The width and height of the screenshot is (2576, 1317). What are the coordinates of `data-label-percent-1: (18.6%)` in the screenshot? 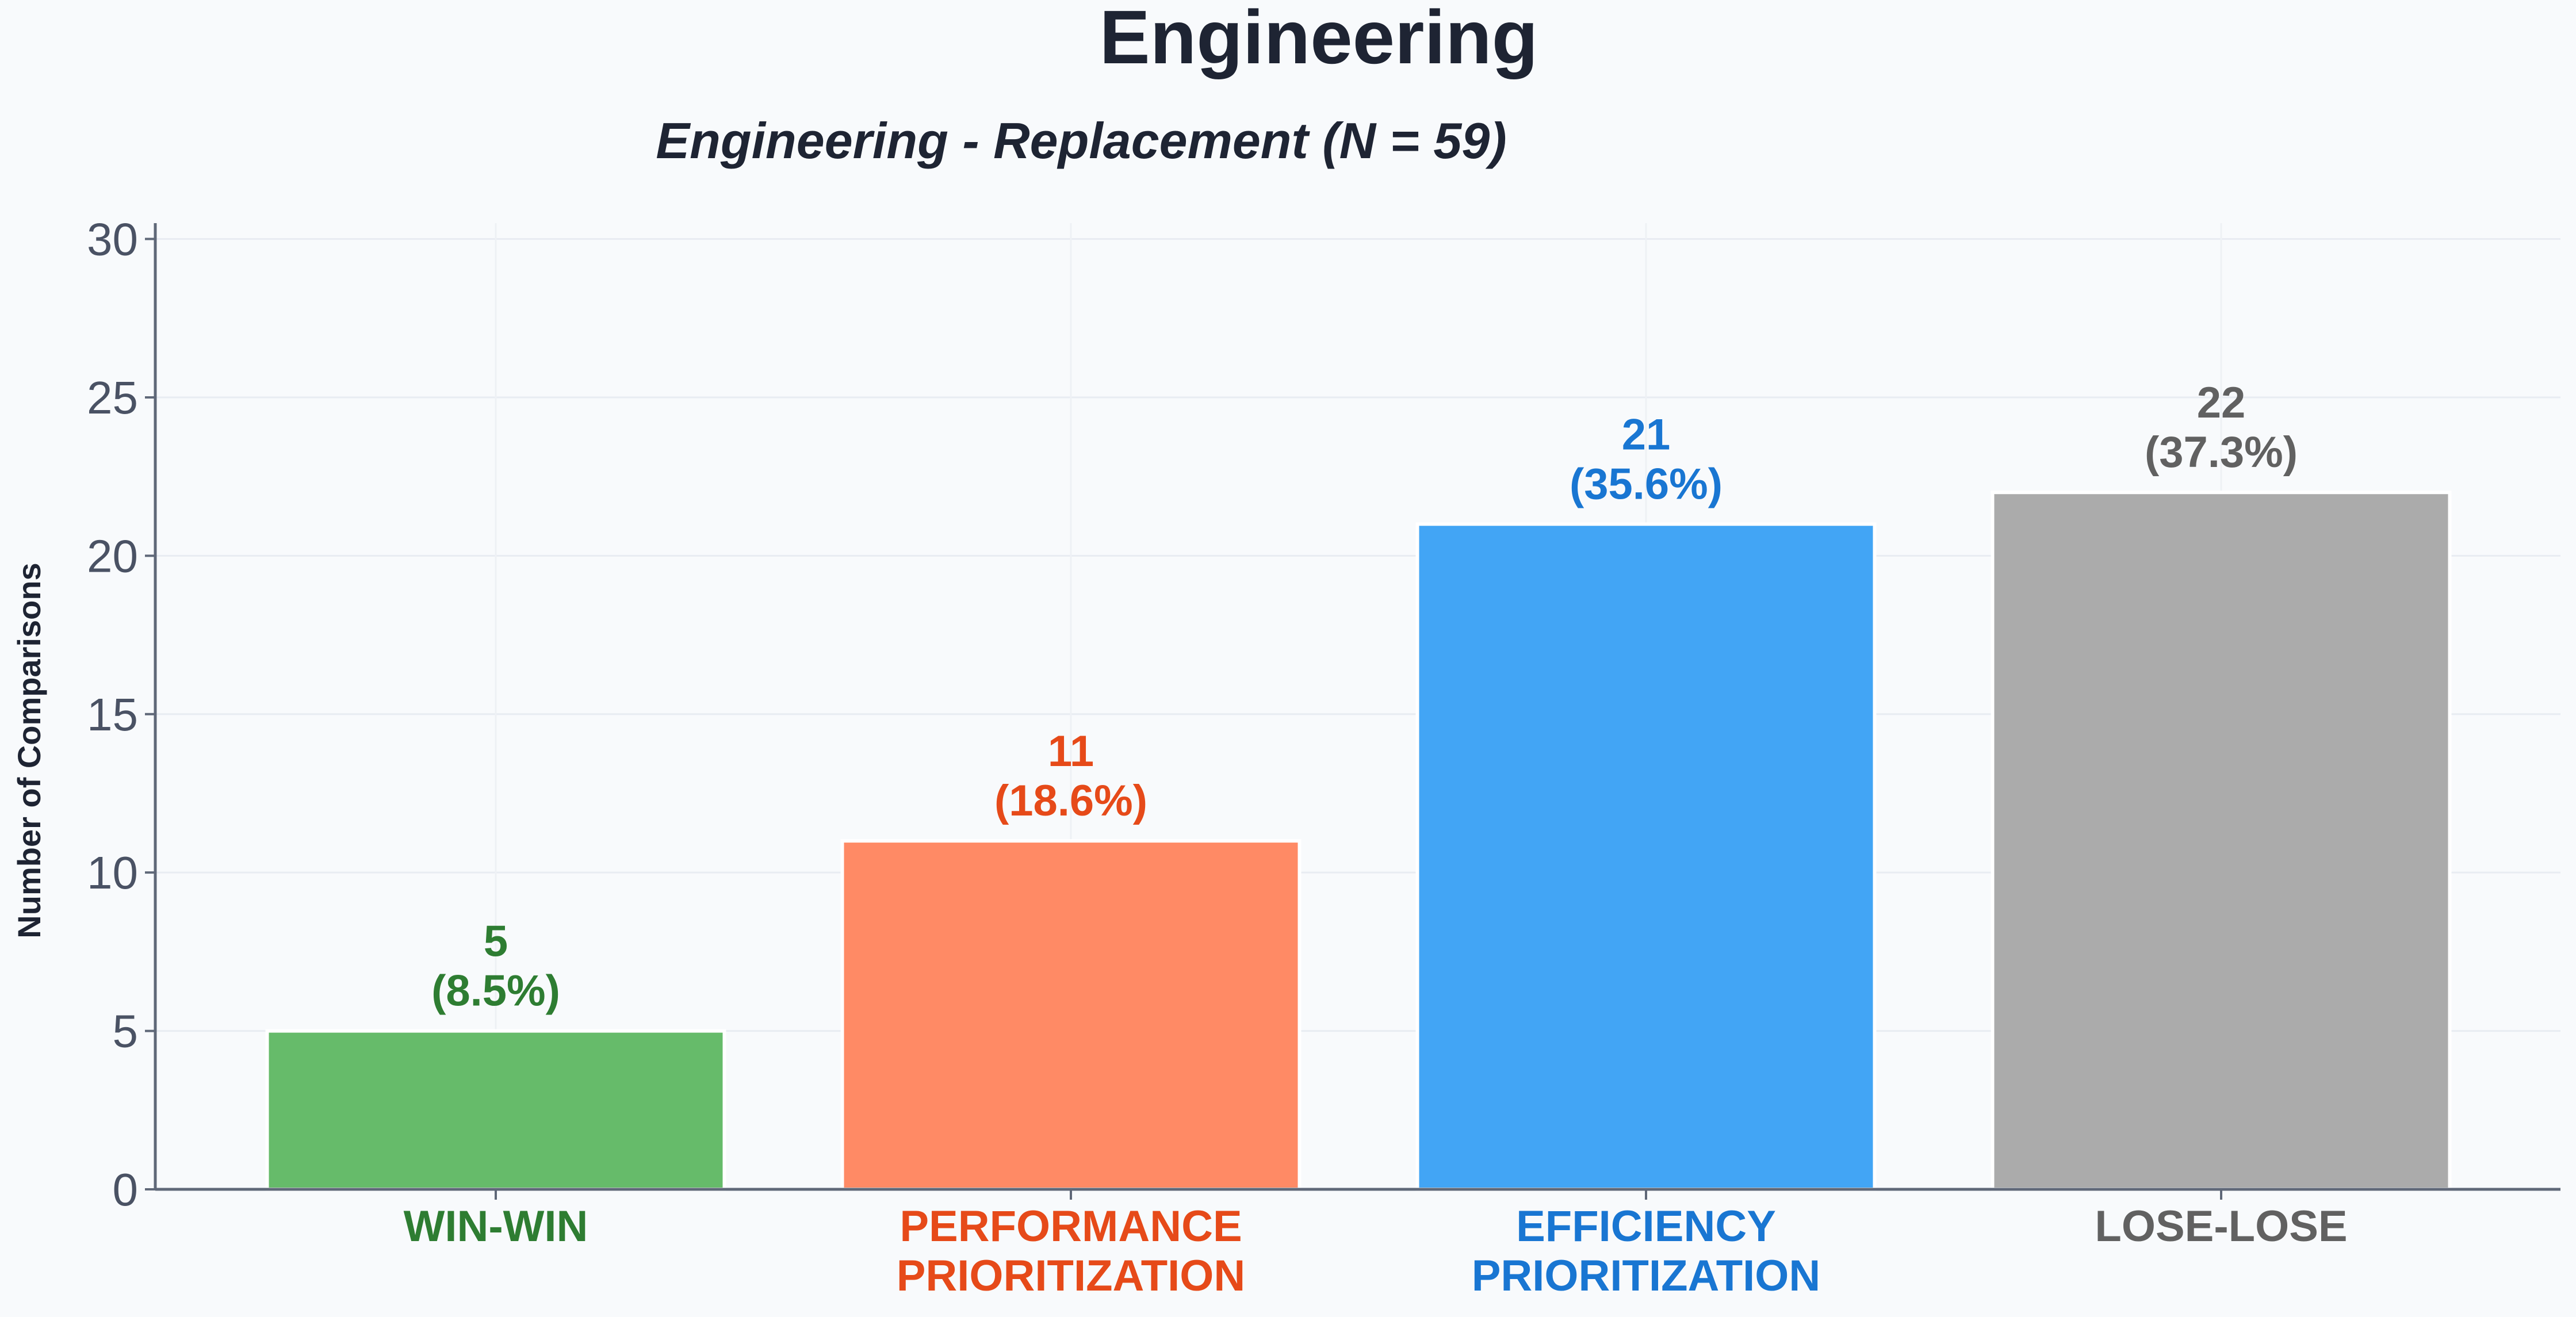 It's located at (1070, 800).